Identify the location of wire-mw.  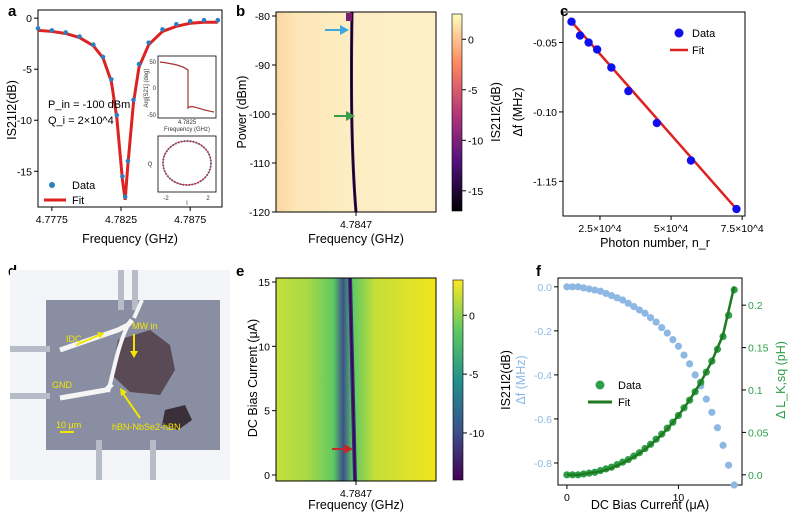
(138, 309).